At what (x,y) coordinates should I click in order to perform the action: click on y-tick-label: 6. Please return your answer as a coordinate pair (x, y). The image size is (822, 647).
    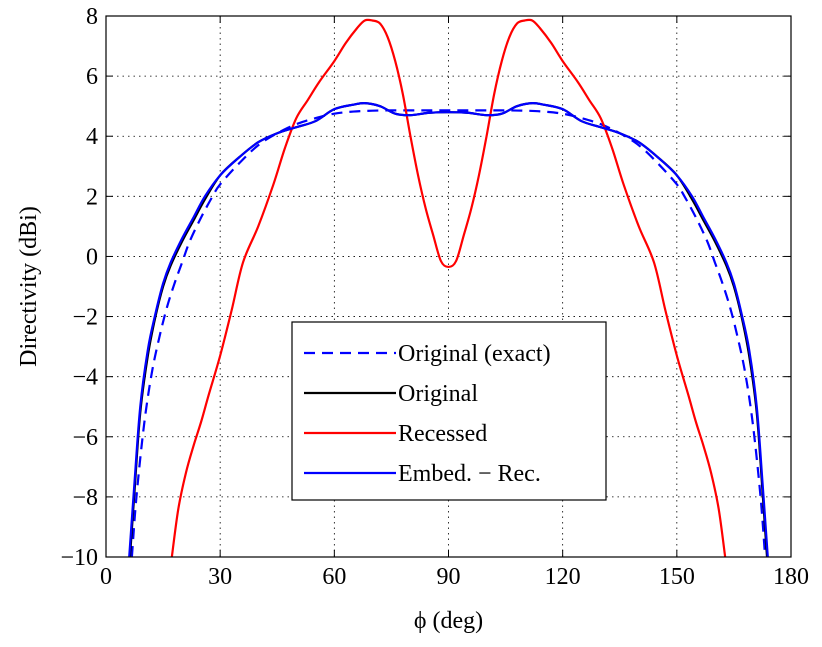
    Looking at the image, I should click on (92, 77).